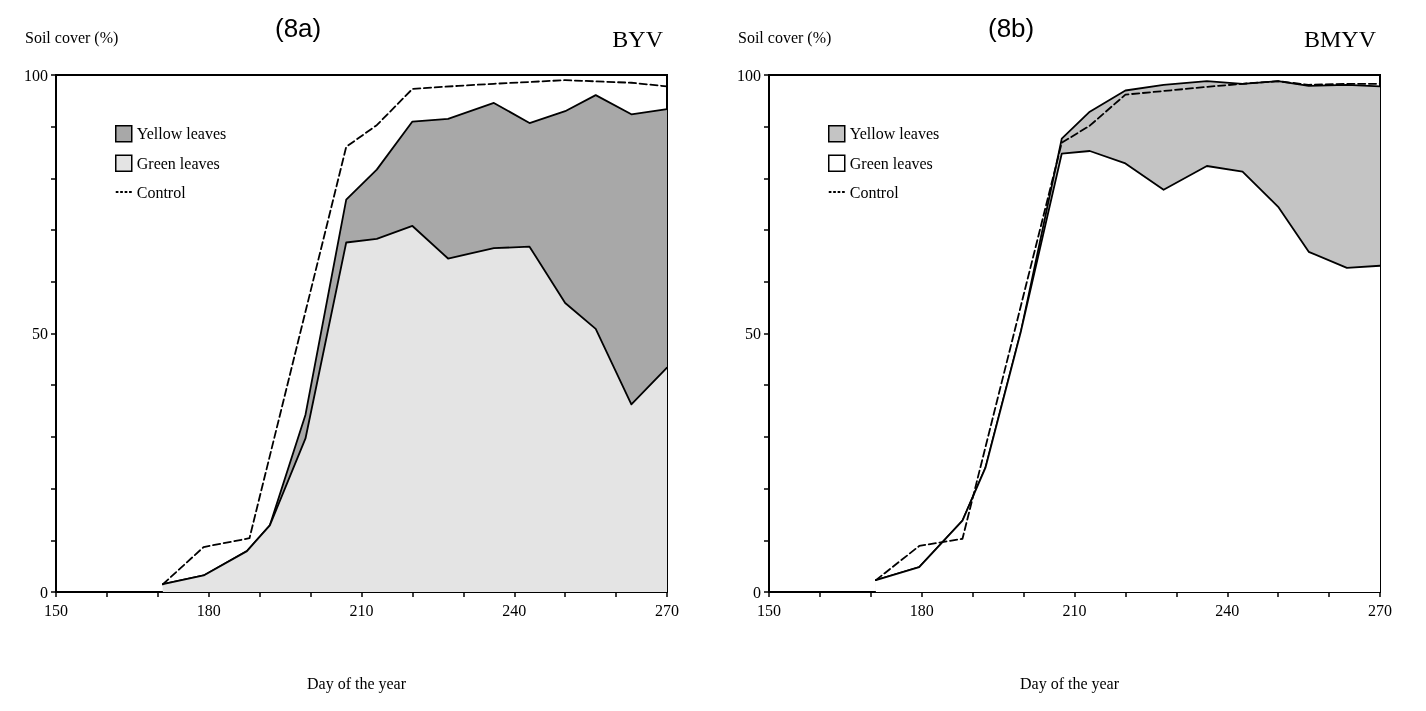 This screenshot has height=711, width=1426. I want to click on chart-subtitle: BYV, so click(638, 39).